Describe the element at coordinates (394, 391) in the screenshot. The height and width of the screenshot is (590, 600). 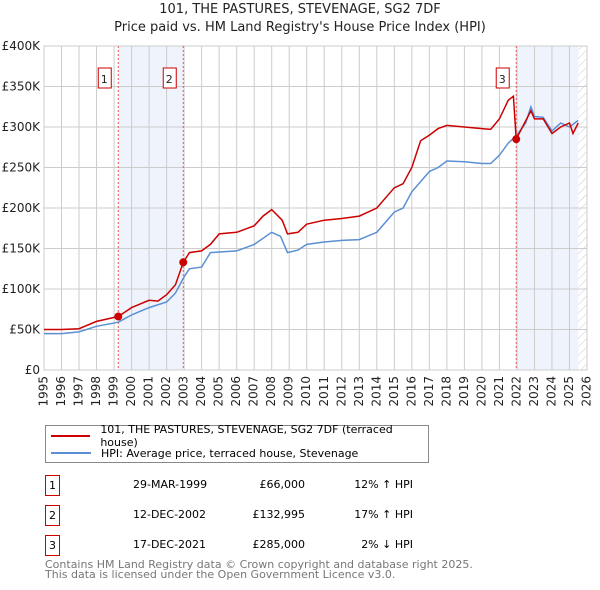
I see `x-tick-label: 2015` at that location.